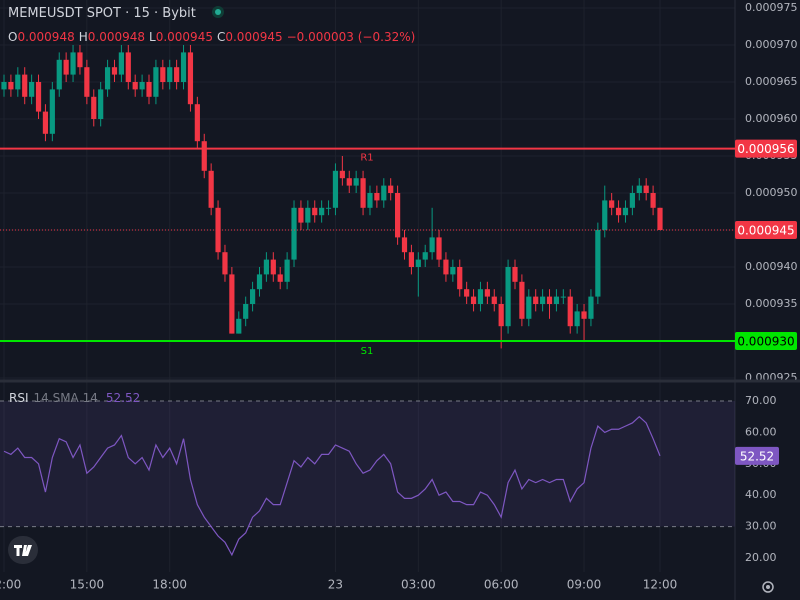 This screenshot has height=600, width=800. Describe the element at coordinates (757, 456) in the screenshot. I see `rsi-value-axis-label: 52.52` at that location.